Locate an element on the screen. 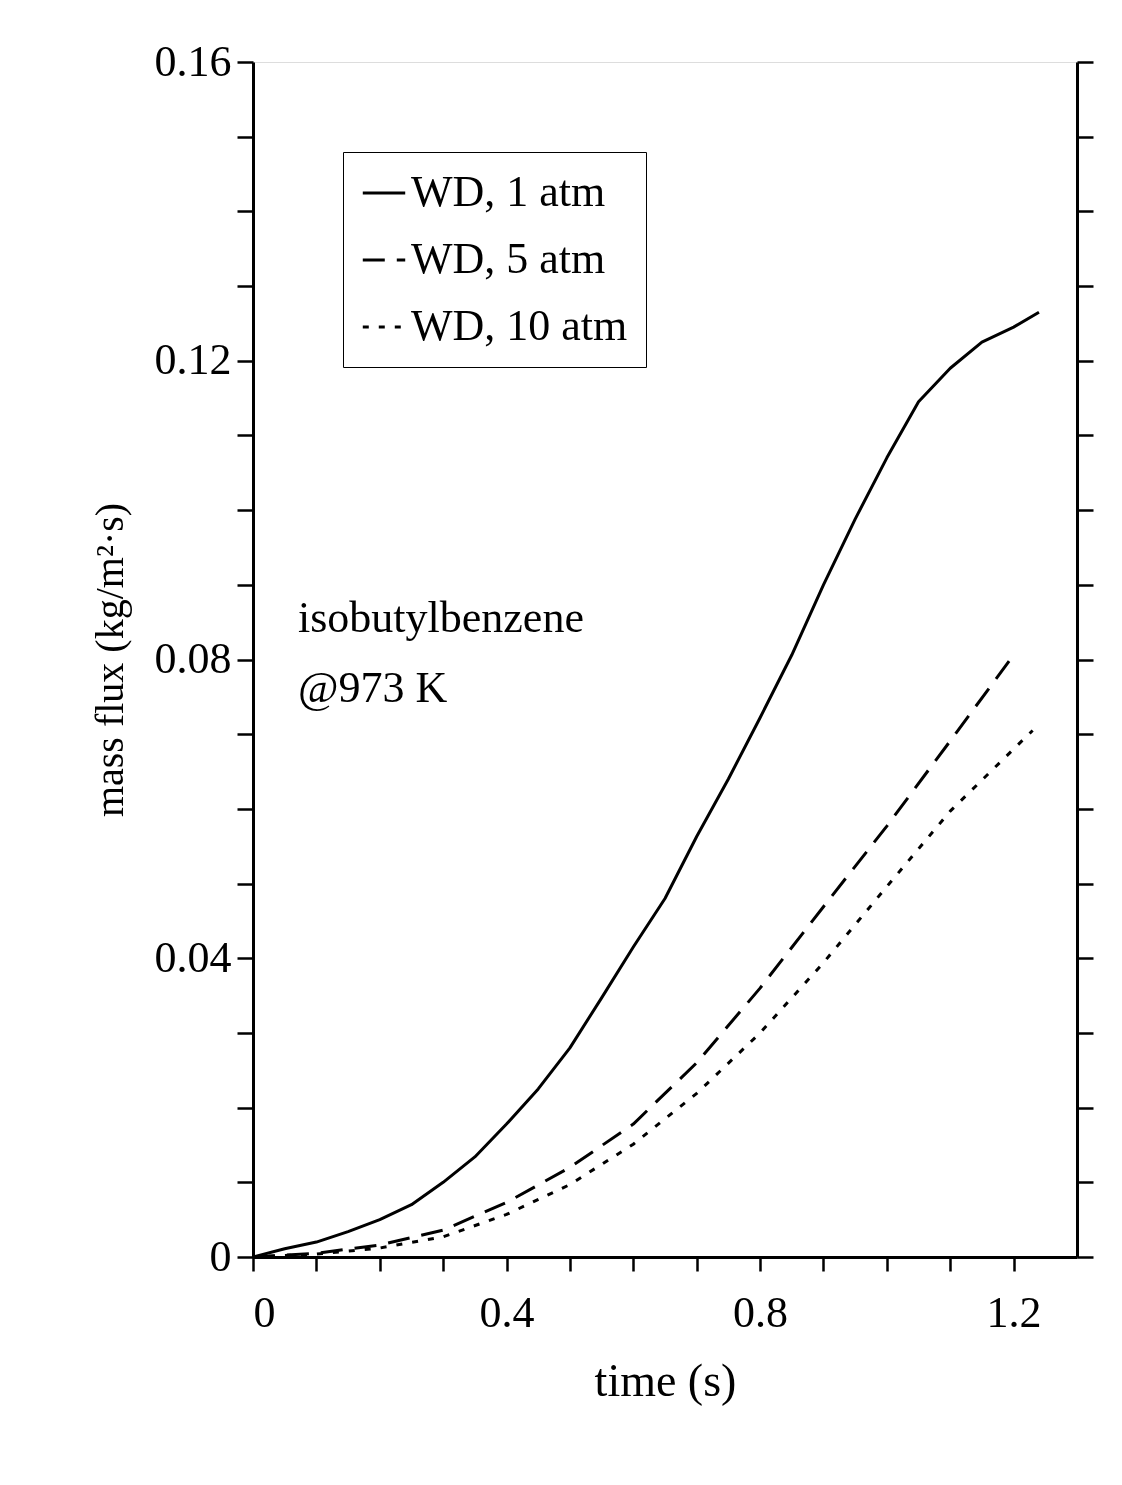  legend-label: WD, 1 atm is located at coordinates (508, 191).